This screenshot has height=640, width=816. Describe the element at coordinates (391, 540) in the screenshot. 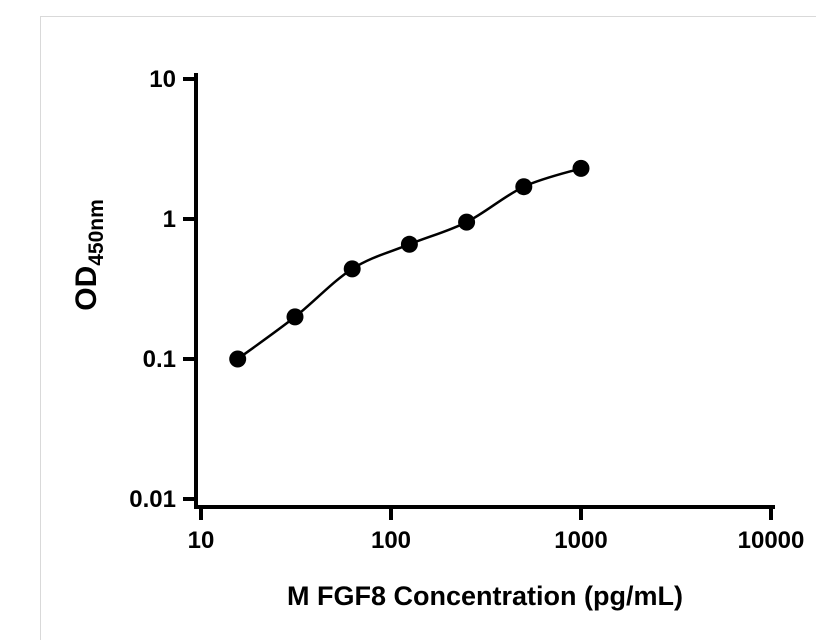

I see `x-tick-label: 100` at that location.